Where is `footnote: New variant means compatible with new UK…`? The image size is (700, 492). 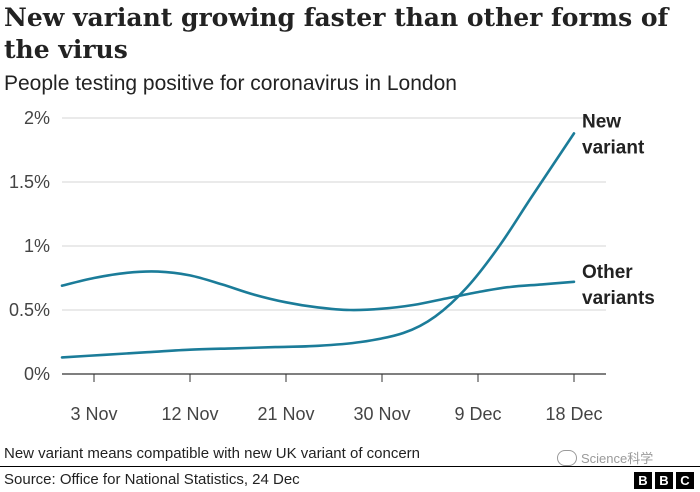 footnote: New variant means compatible with new UK… is located at coordinates (212, 453).